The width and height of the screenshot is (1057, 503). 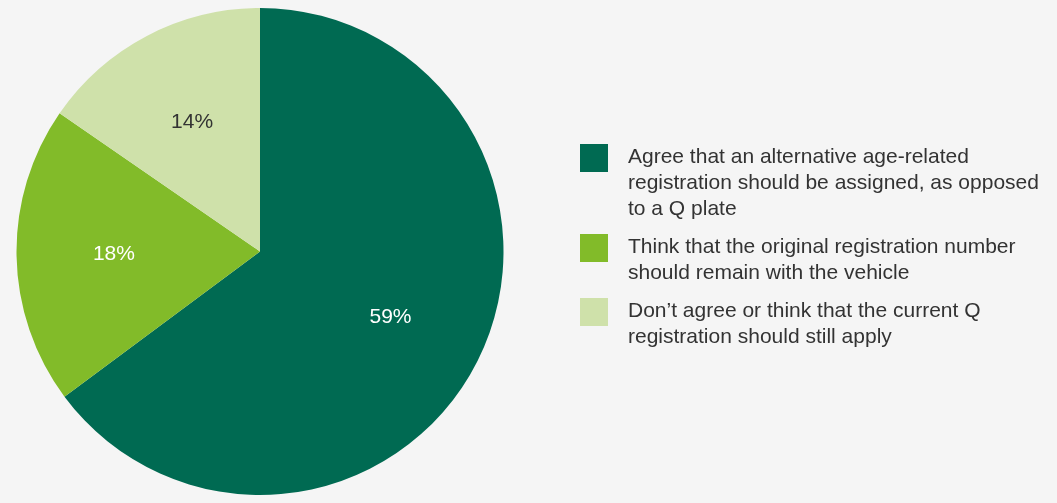 What do you see at coordinates (390, 315) in the screenshot?
I see `data-label: 59%` at bounding box center [390, 315].